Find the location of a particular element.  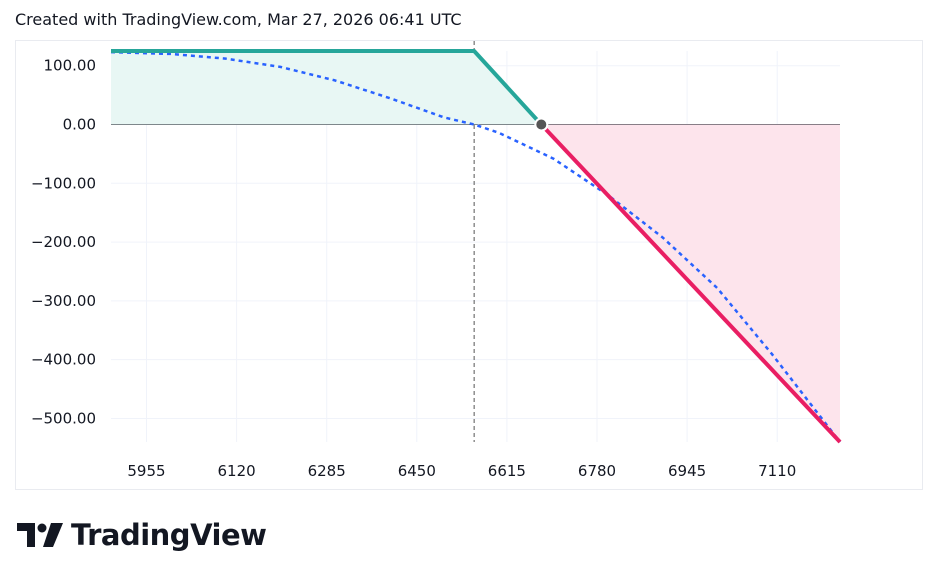

y-tick-label: 0.00 is located at coordinates (79, 124).